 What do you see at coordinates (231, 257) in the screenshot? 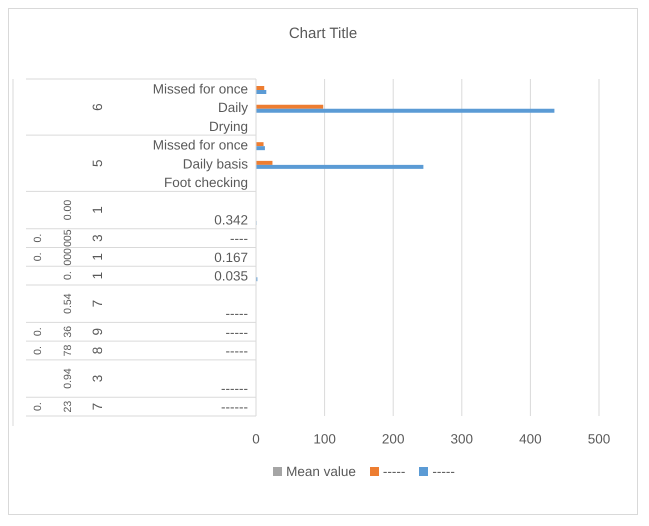
I see `y-tick-label: 0.167` at bounding box center [231, 257].